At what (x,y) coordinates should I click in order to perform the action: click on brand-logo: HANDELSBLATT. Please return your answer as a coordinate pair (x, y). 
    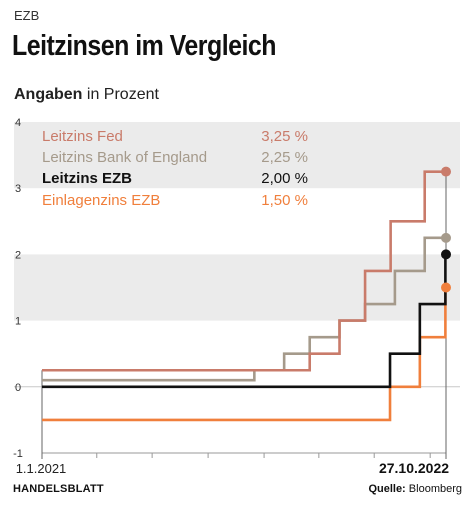
    Looking at the image, I should click on (58, 489).